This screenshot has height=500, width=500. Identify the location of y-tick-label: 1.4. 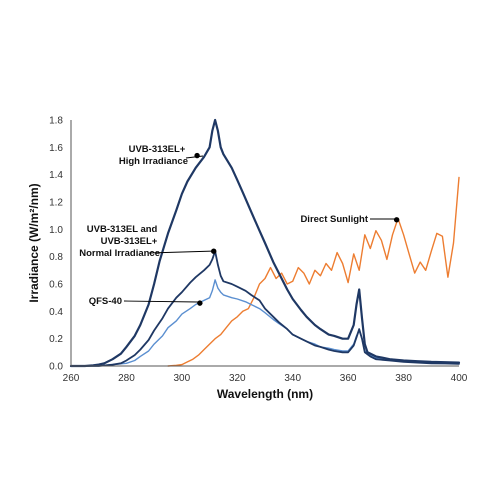
(56, 175).